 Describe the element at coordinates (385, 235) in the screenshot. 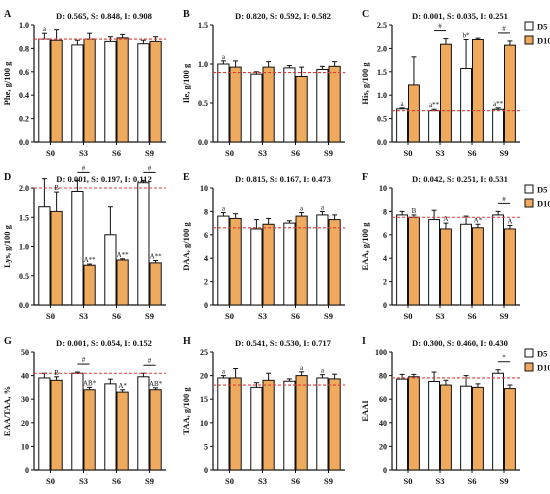

I see `y-tick-label: 6` at that location.